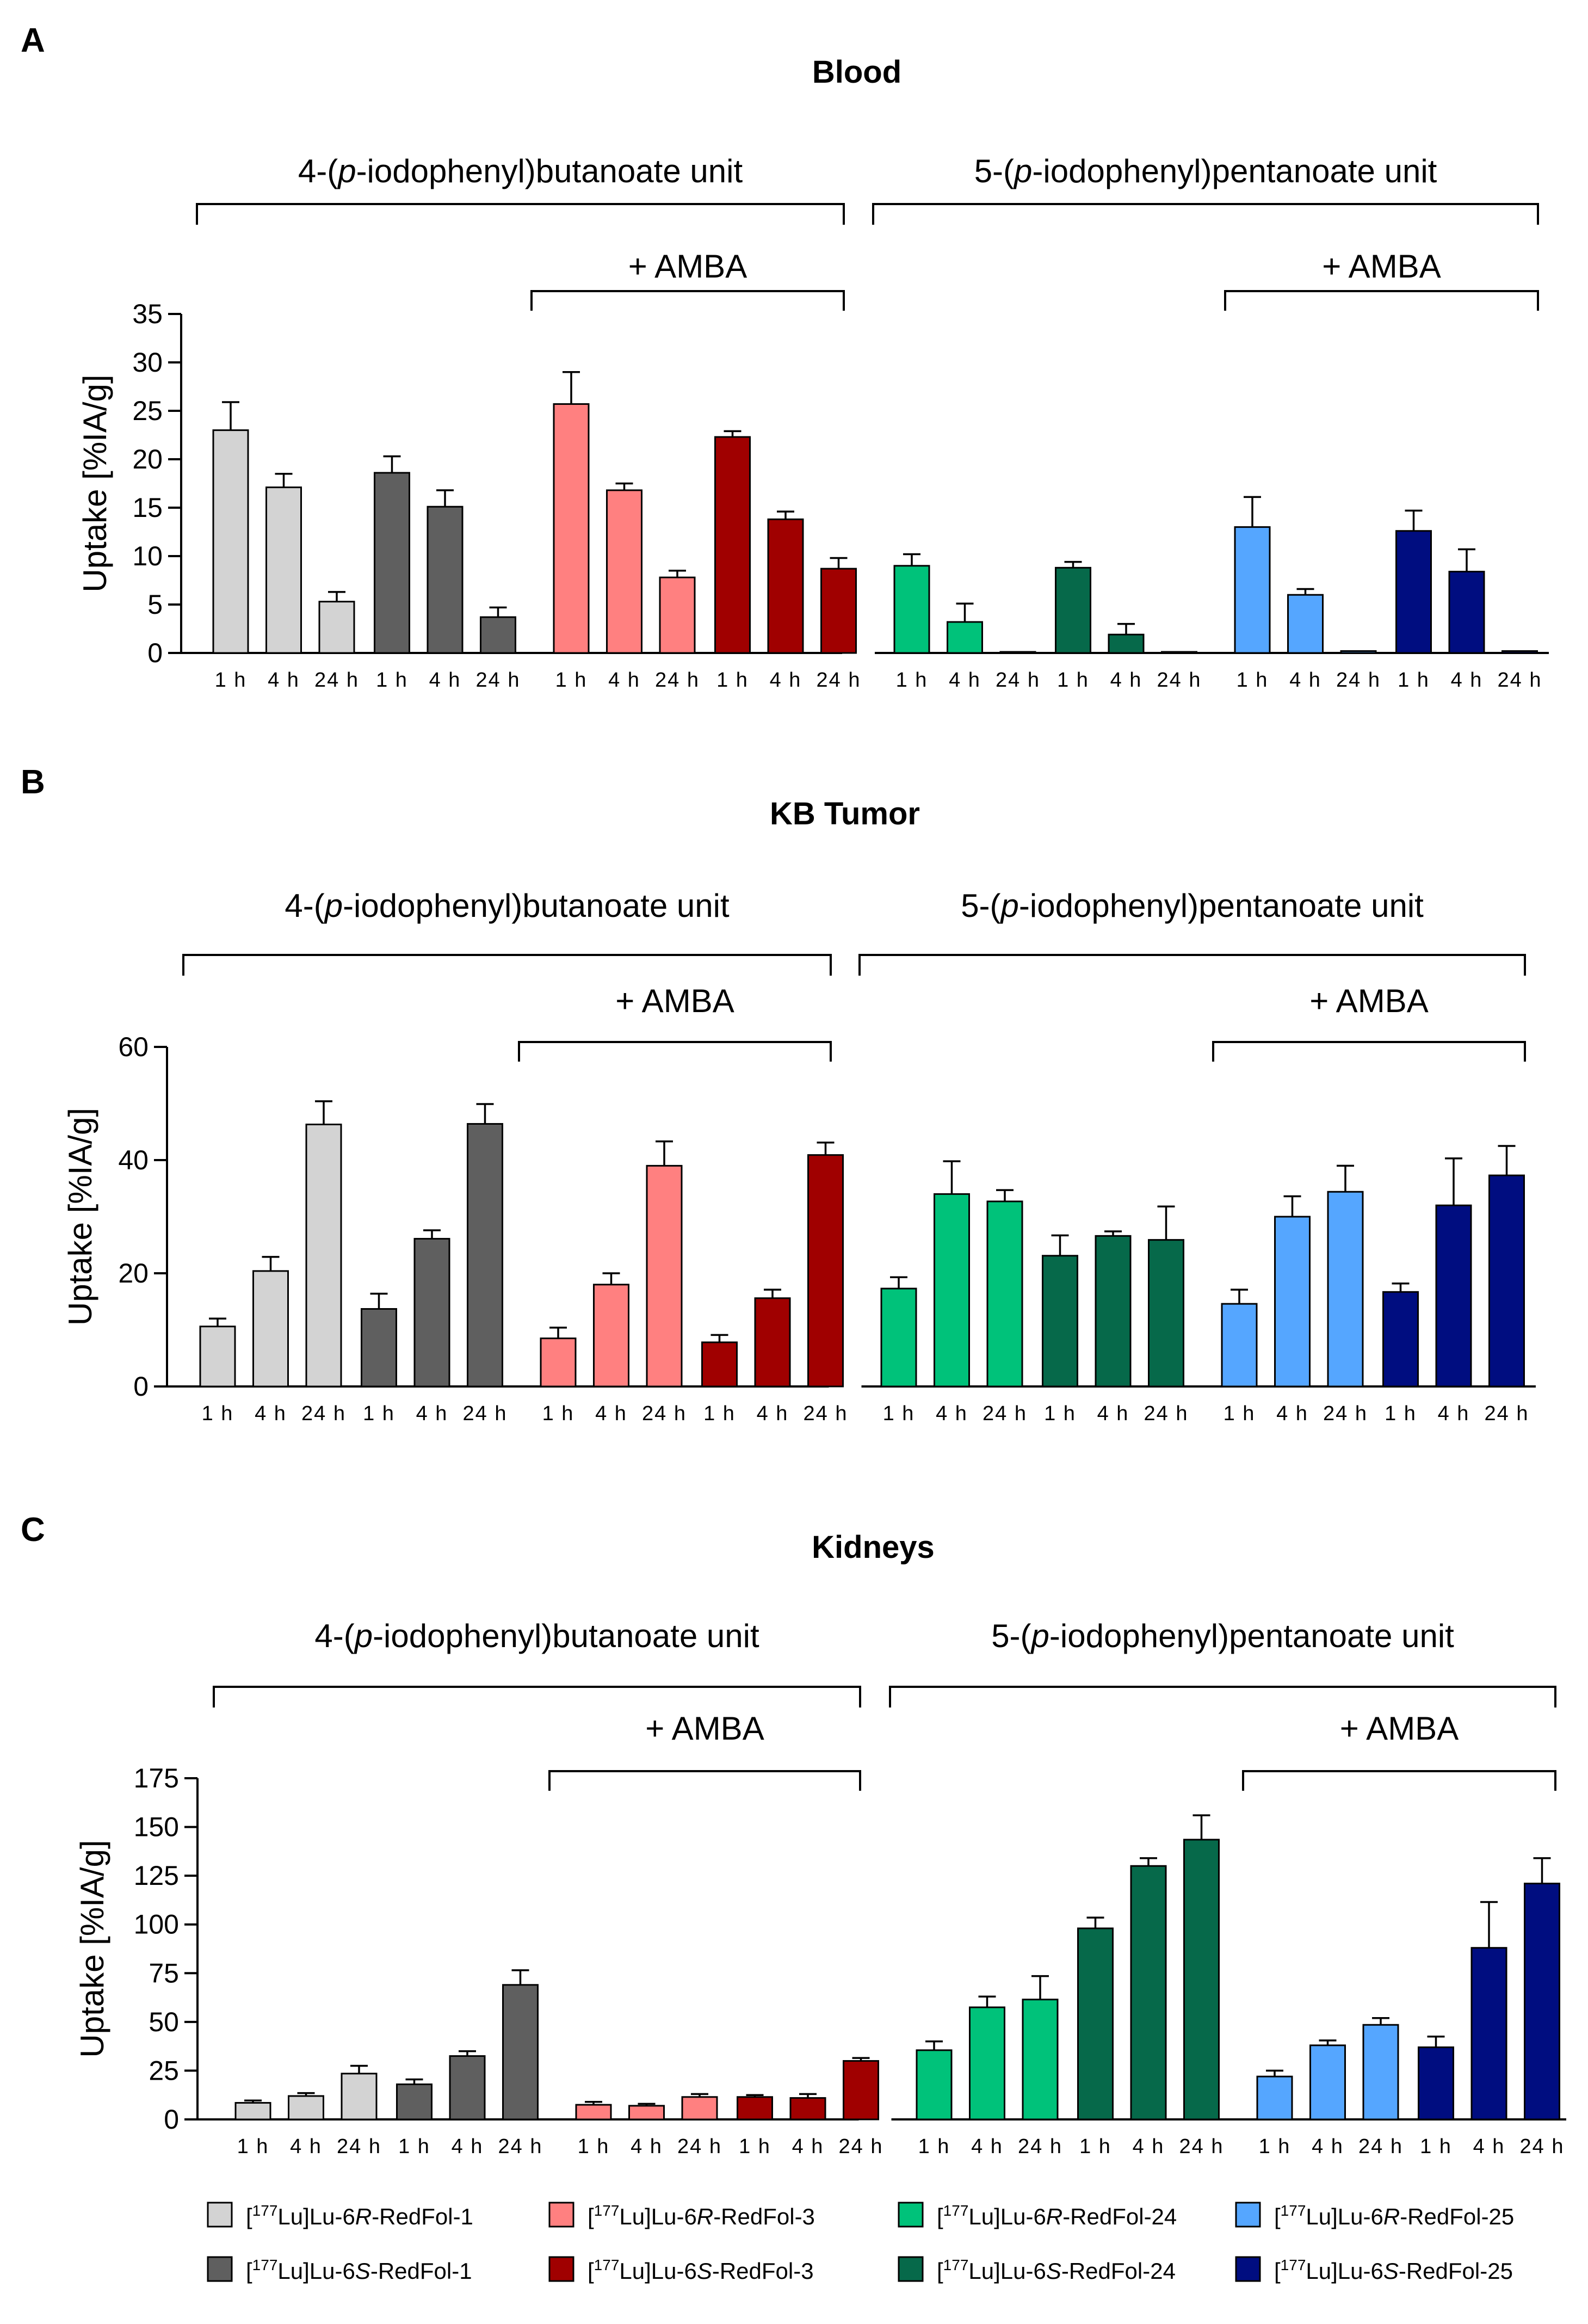  I want to click on group-label-butanoate-italic: p, so click(333, 906).